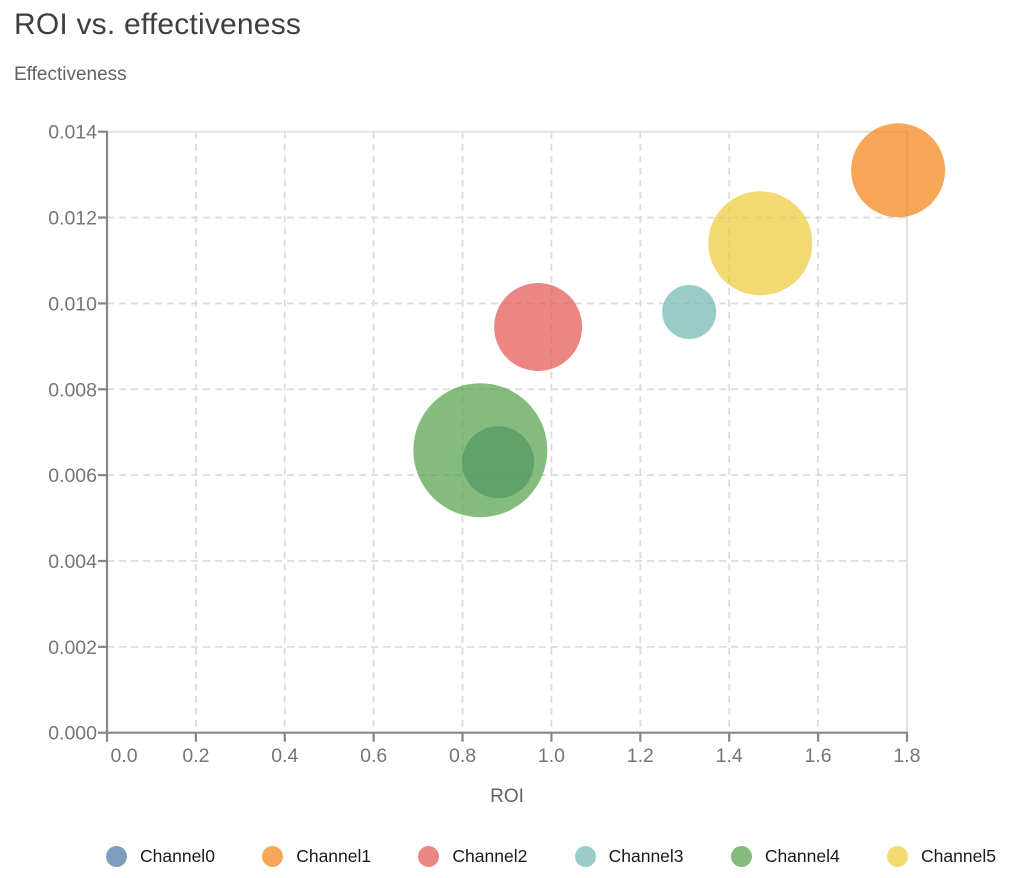 This screenshot has height=878, width=1024. What do you see at coordinates (906, 756) in the screenshot?
I see `x-tick-label: 1.8` at bounding box center [906, 756].